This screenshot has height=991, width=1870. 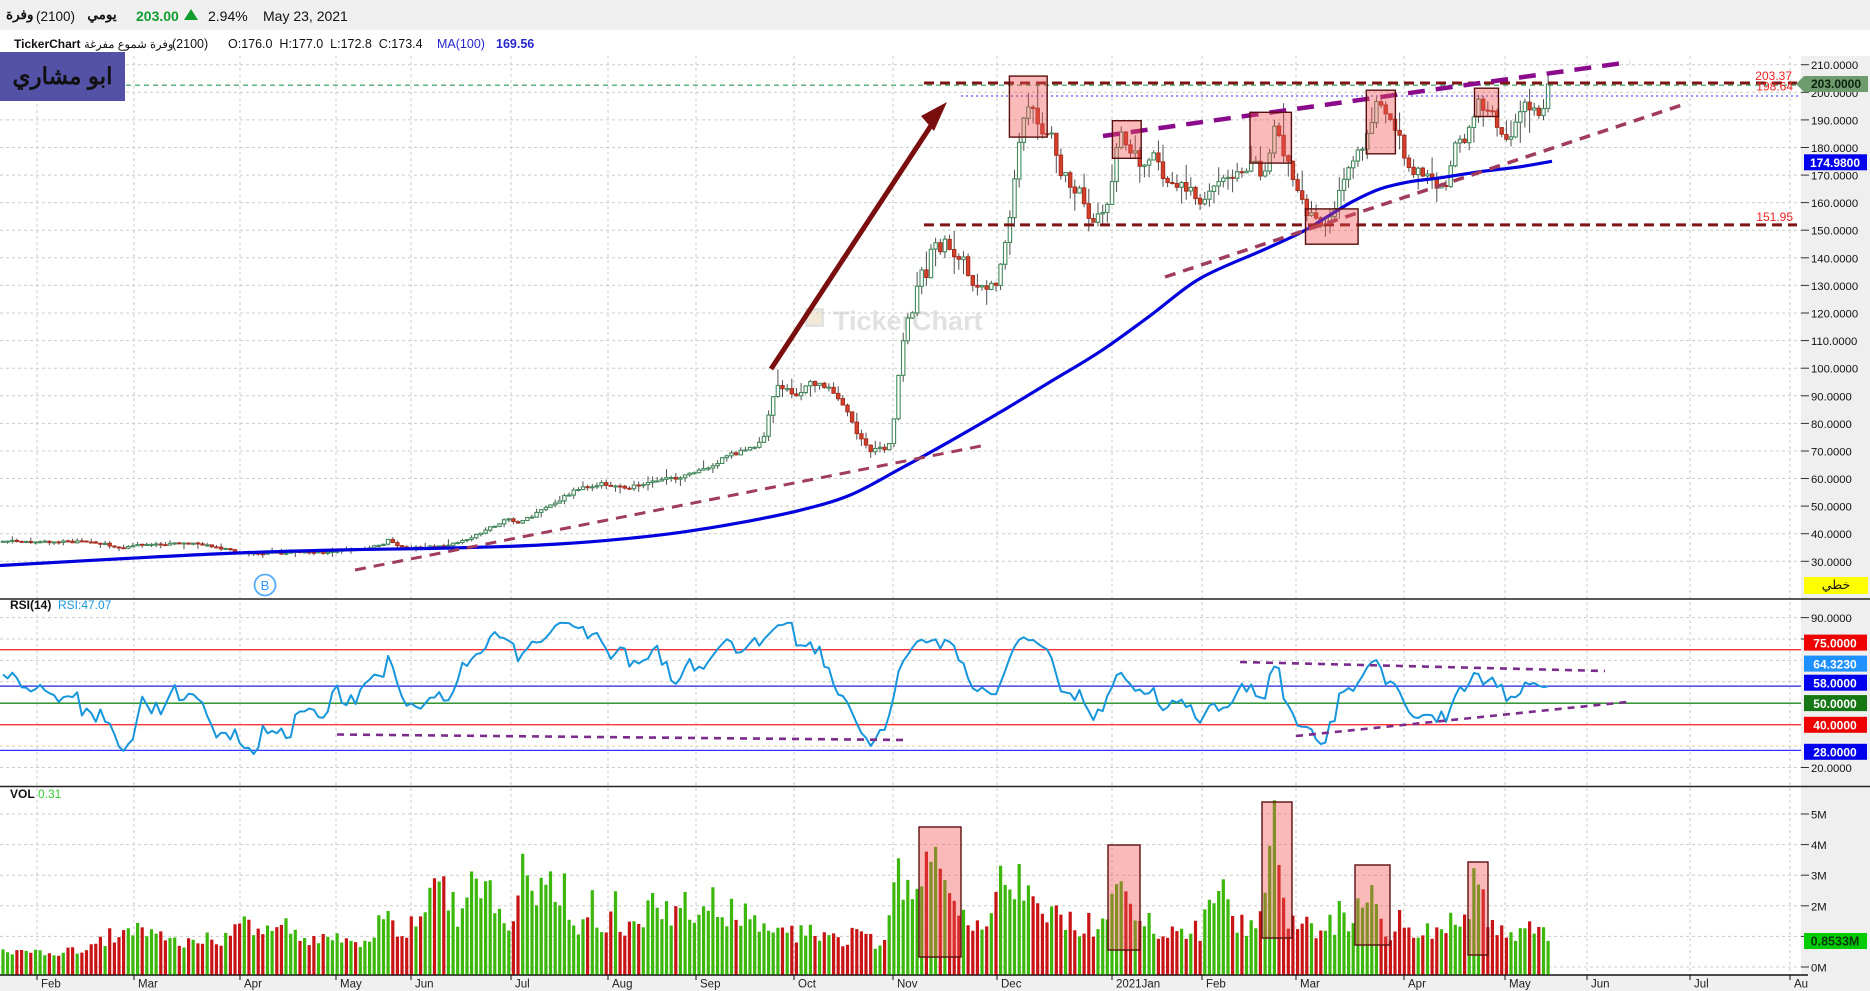 What do you see at coordinates (1834, 232) in the screenshot?
I see `svg-text: 150.0000` at bounding box center [1834, 232].